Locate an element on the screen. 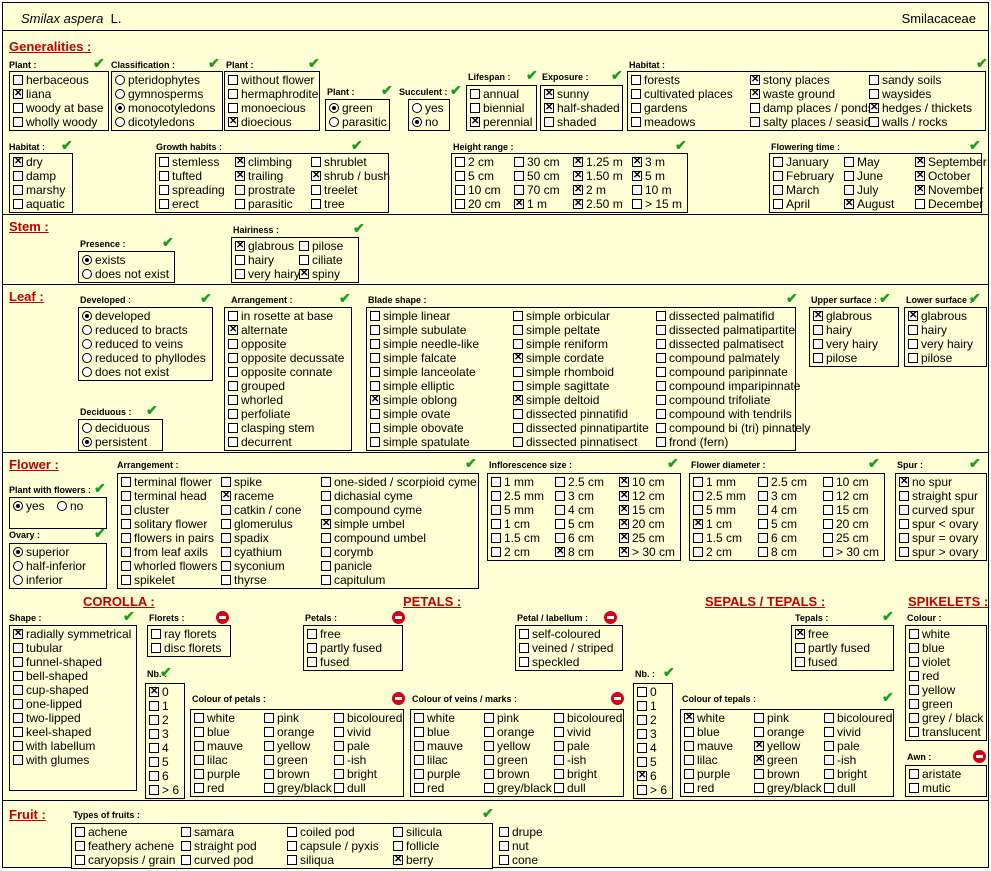 The width and height of the screenshot is (991, 871). option-plant-2: woody at base is located at coordinates (58, 108).